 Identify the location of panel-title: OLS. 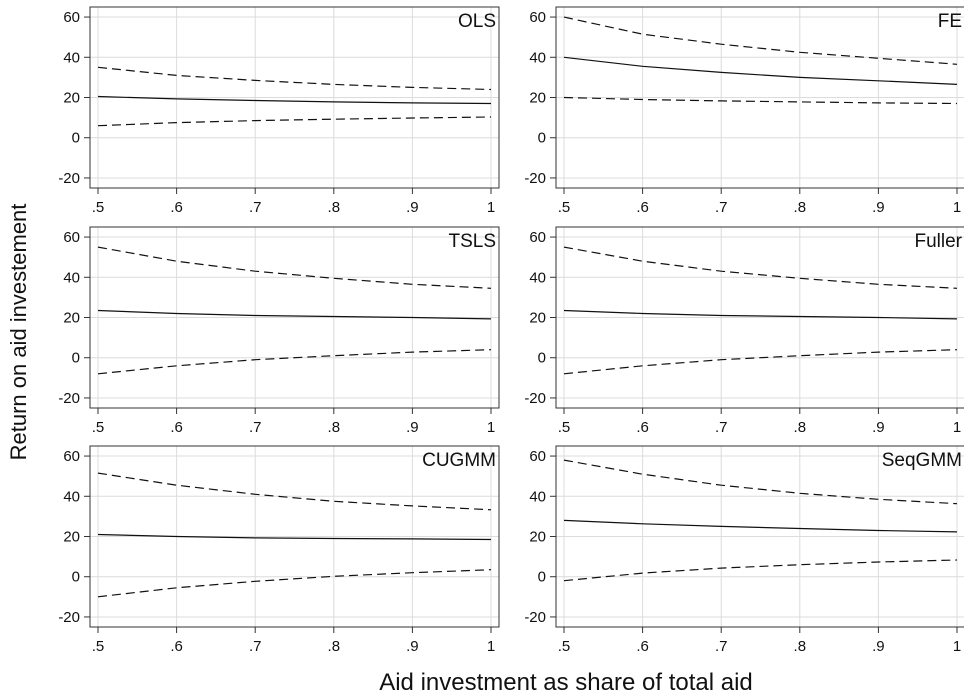
(477, 21).